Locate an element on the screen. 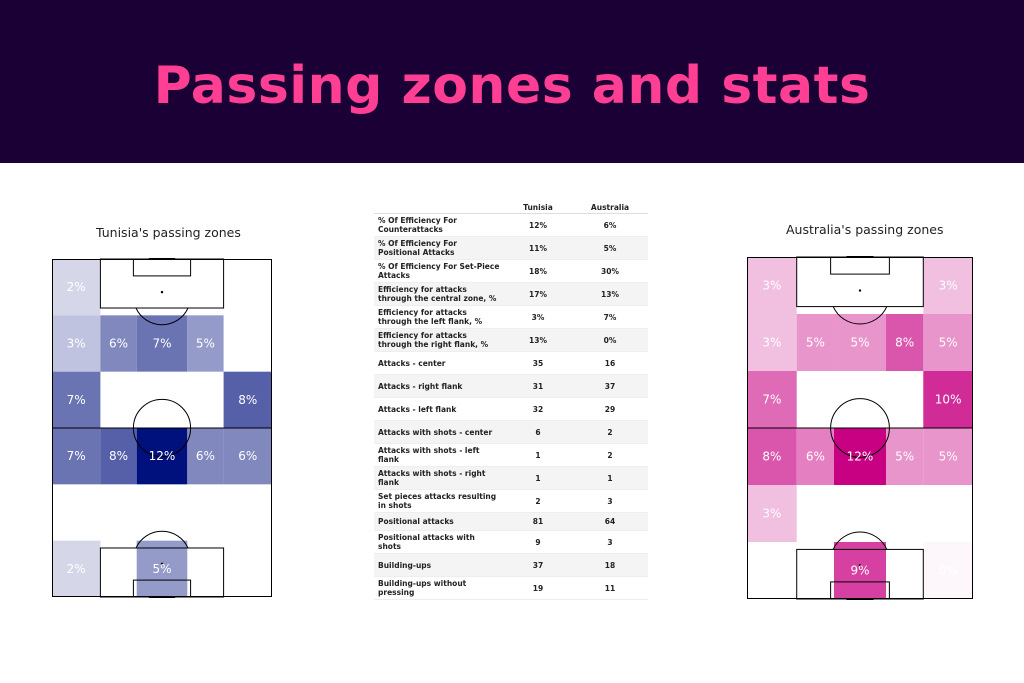  australia-value: 29 is located at coordinates (610, 409).